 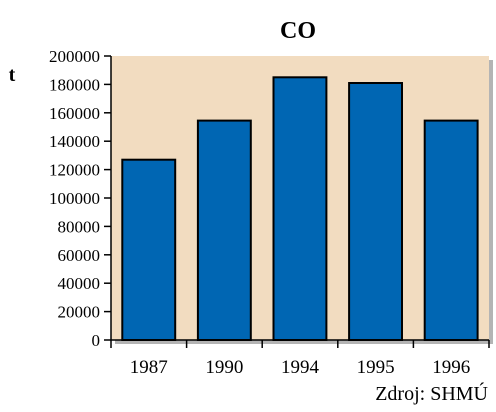 What do you see at coordinates (376, 367) in the screenshot?
I see `x-tick-label: 1995` at bounding box center [376, 367].